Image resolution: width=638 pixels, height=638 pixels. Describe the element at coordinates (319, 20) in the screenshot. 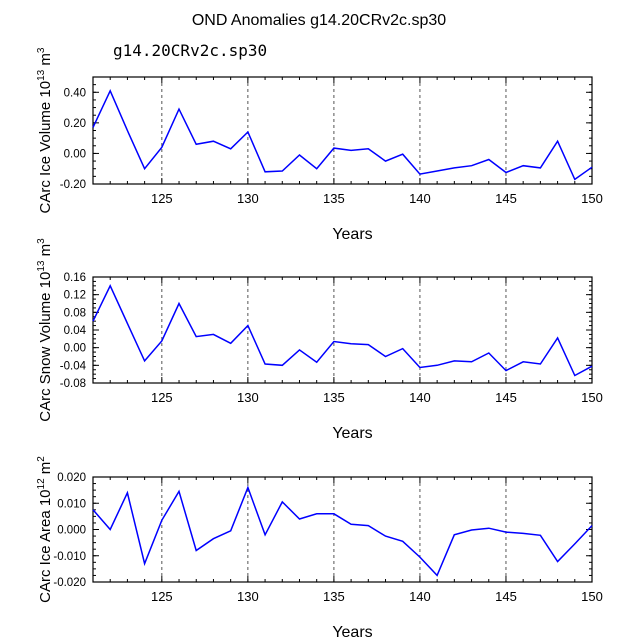

I see `figure-title: OND Anomalies g14.20CRv2c.sp30` at that location.